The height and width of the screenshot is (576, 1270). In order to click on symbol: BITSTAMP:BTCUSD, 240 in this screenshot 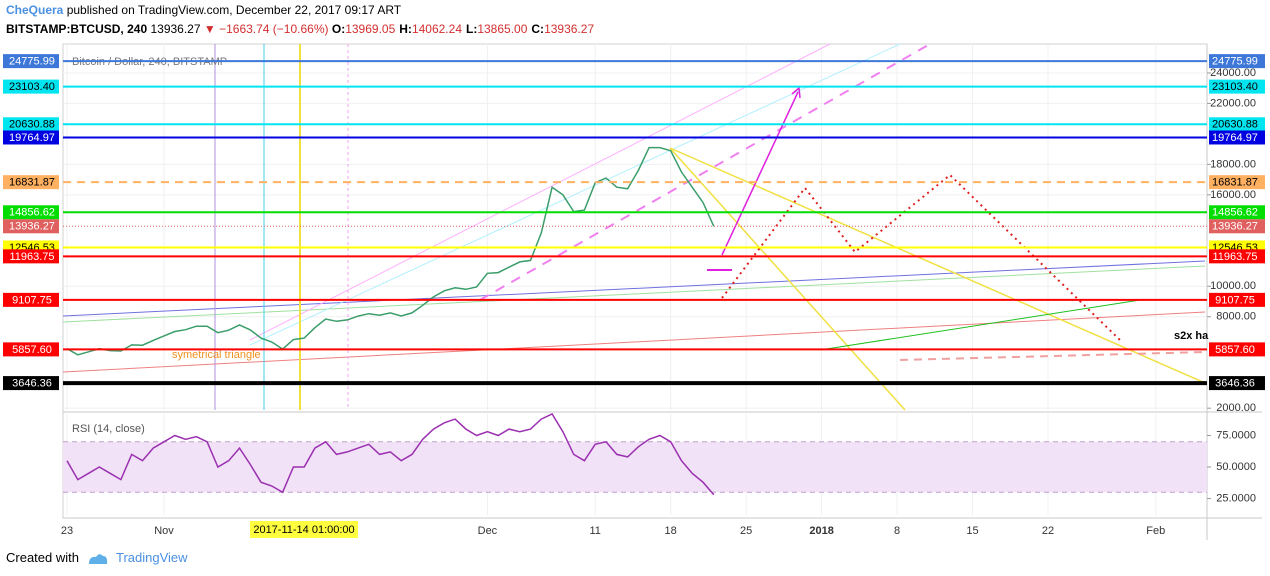, I will do `click(77, 29)`.